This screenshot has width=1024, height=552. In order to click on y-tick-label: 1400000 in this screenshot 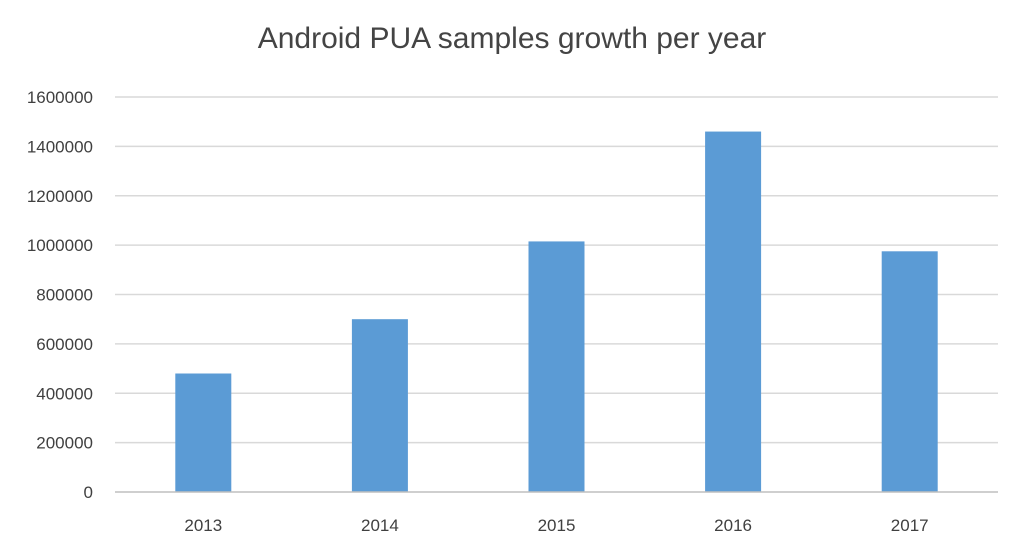, I will do `click(60, 146)`.